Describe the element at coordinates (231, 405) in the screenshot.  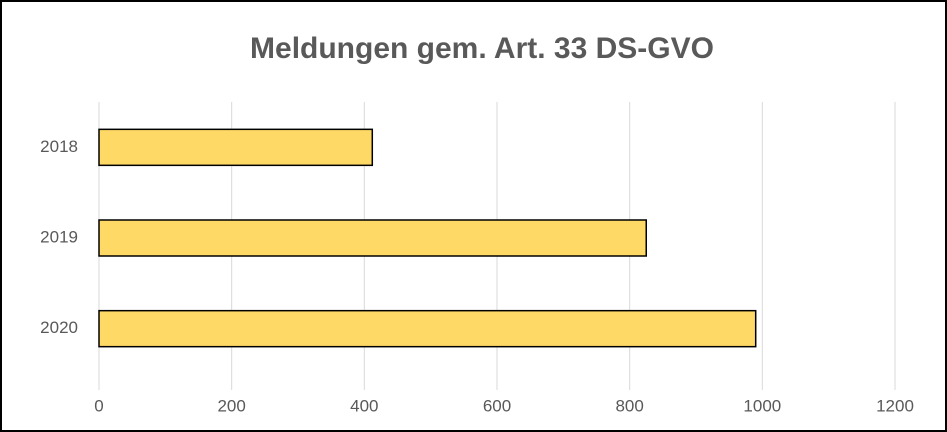
I see `x-tick-label: 200` at that location.